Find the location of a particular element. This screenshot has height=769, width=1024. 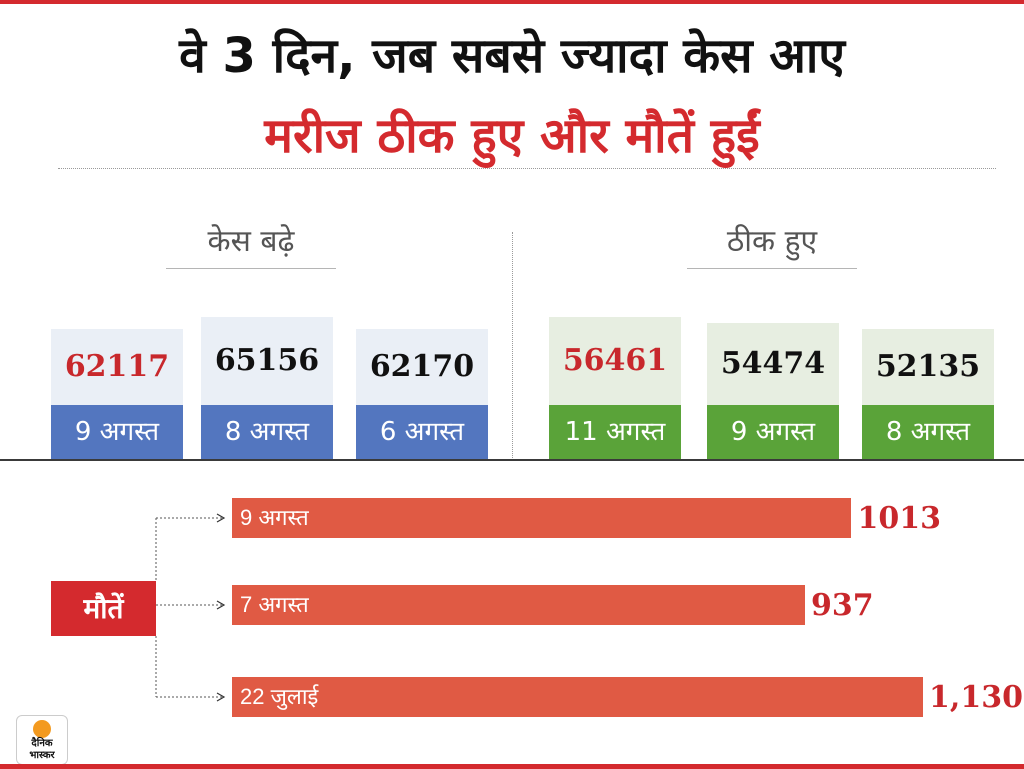

recovered-bar: 56461 11 अगस्त is located at coordinates (615, 388).